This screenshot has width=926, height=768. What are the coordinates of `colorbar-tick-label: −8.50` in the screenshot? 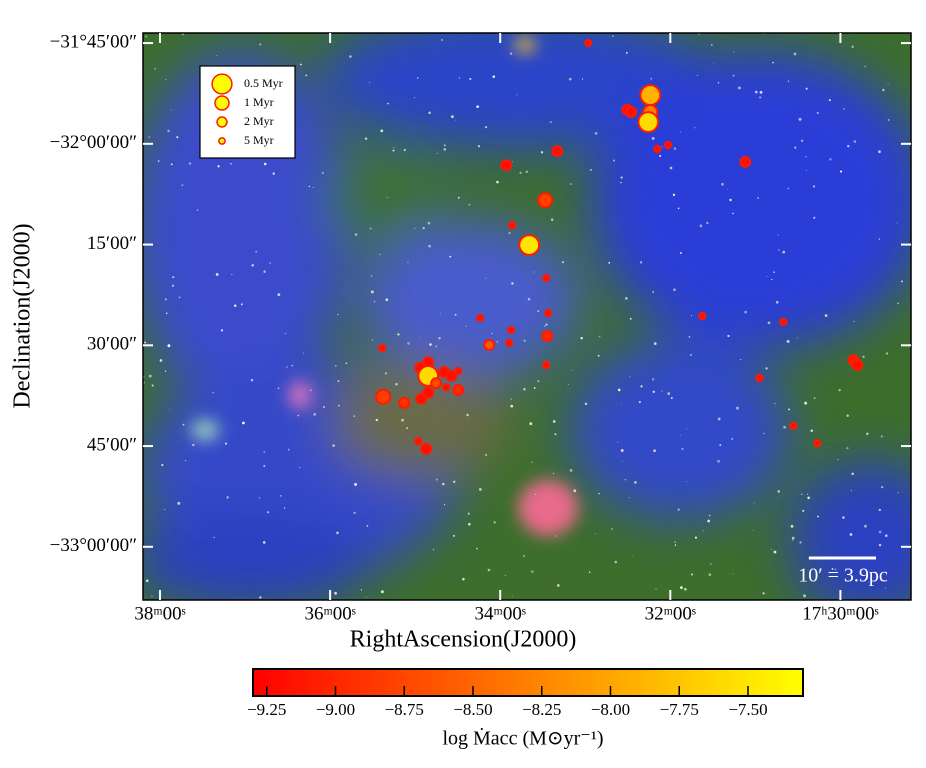 It's located at (472, 709).